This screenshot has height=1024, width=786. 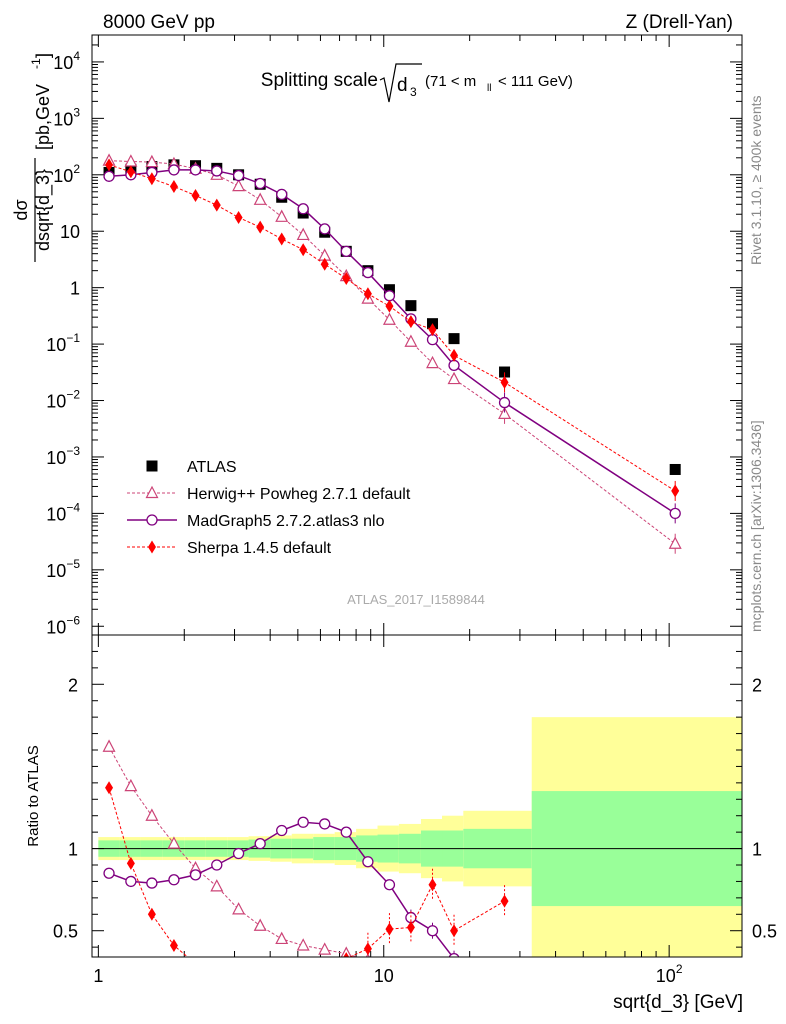 I want to click on ylabel-unit: [pb,GeV, so click(x=43, y=117).